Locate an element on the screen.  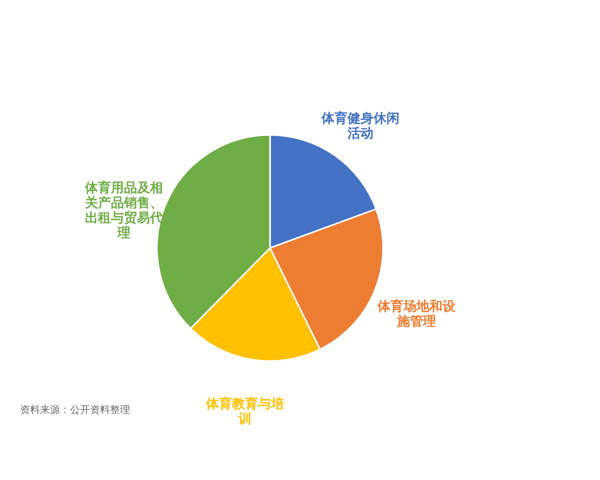
slice-label: 体育教育与培训 is located at coordinates (244, 411).